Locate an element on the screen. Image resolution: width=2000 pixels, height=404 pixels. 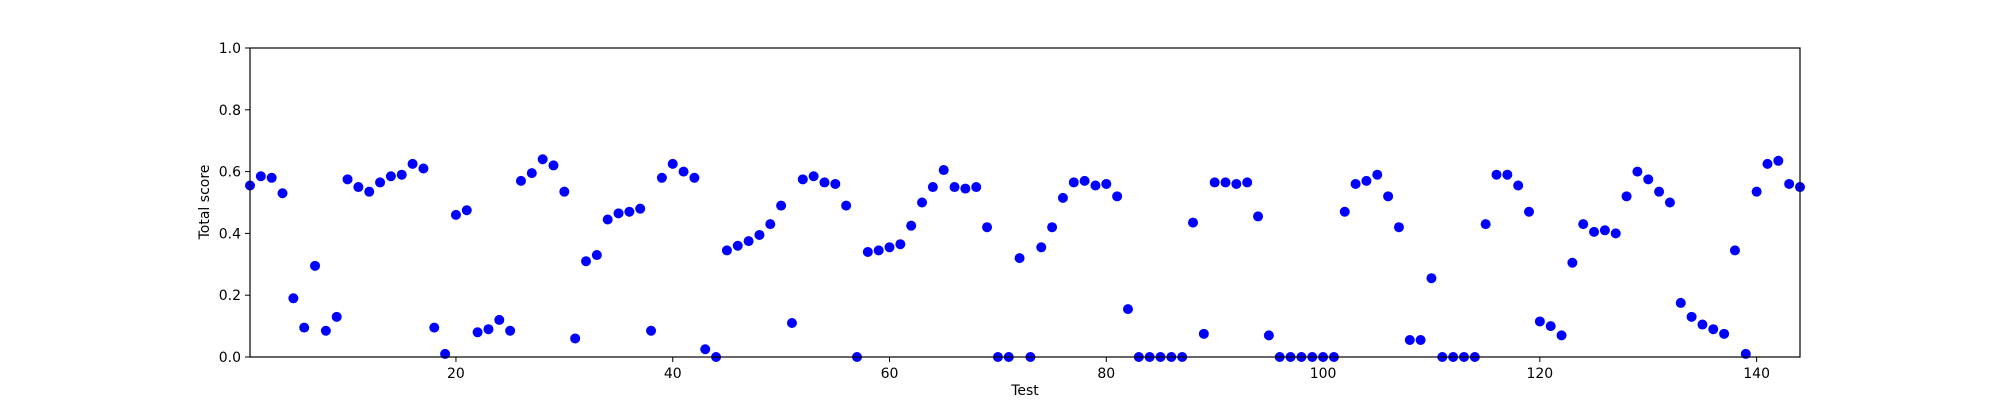
x-tick-label: 120 is located at coordinates (1539, 374).